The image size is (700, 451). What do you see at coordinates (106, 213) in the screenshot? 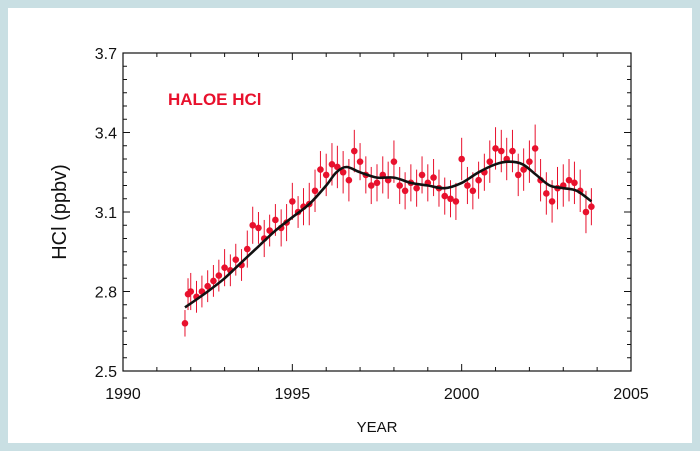
I see `y-tick-label: 3.1` at bounding box center [106, 213].